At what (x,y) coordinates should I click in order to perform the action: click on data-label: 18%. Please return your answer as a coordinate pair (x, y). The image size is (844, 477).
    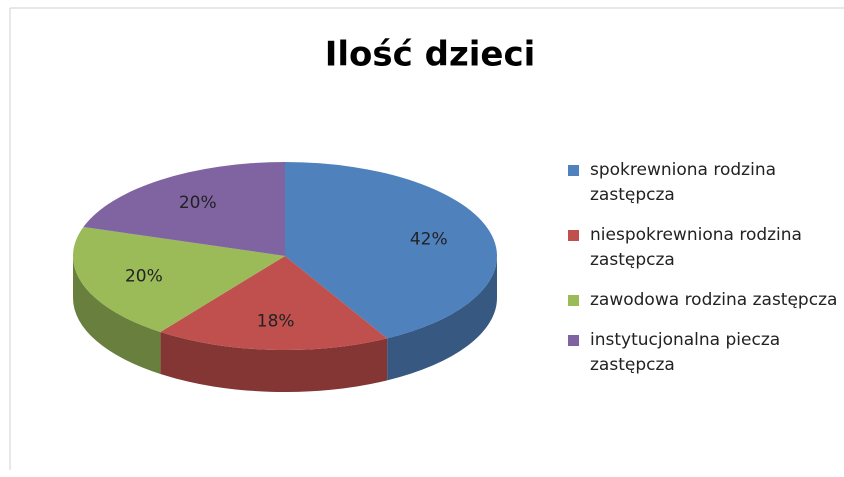
    Looking at the image, I should click on (276, 322).